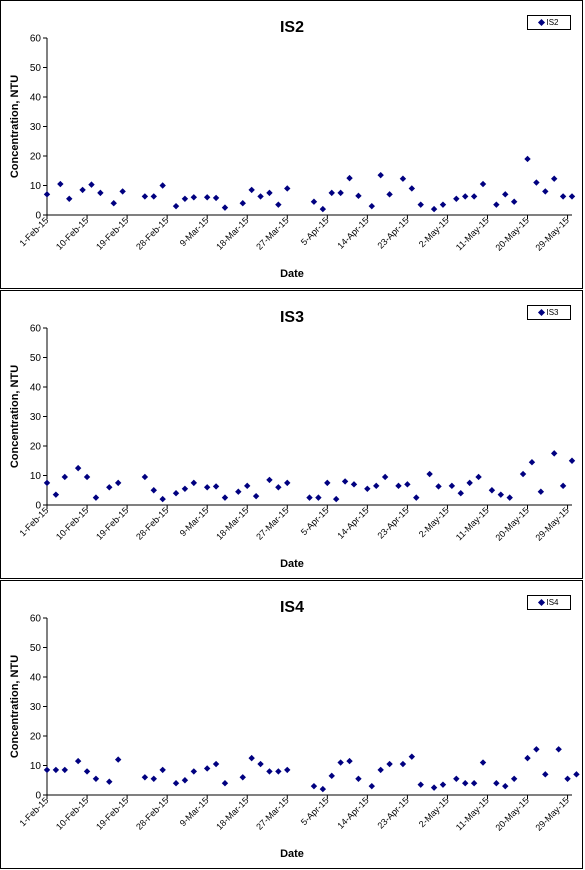 The height and width of the screenshot is (870, 585). What do you see at coordinates (292, 607) in the screenshot?
I see `chart-title: IS4` at bounding box center [292, 607].